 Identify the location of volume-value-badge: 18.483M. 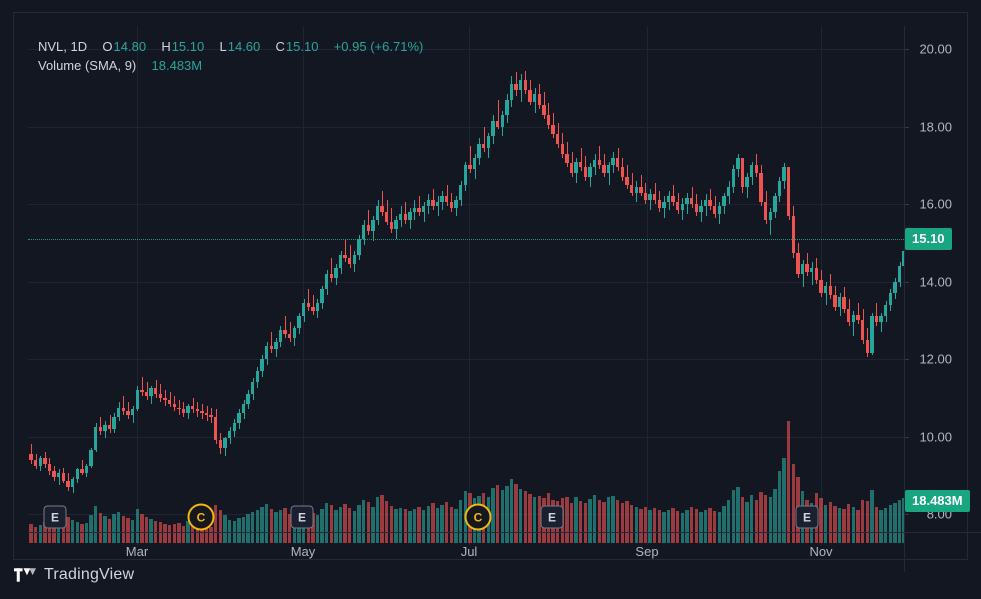
(937, 501).